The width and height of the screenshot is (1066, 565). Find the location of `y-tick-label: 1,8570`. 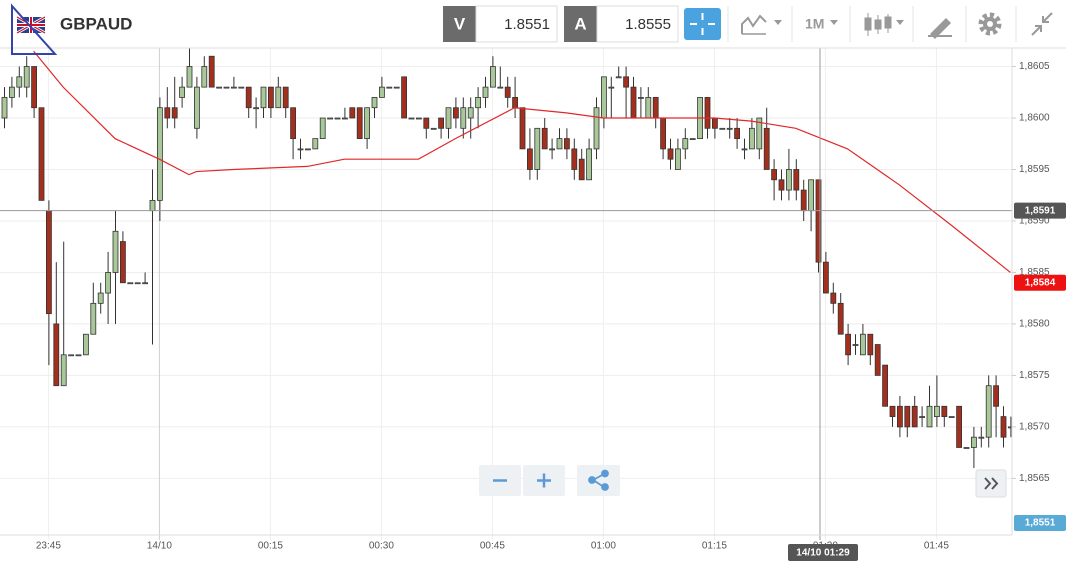

y-tick-label: 1,8570 is located at coordinates (1034, 427).